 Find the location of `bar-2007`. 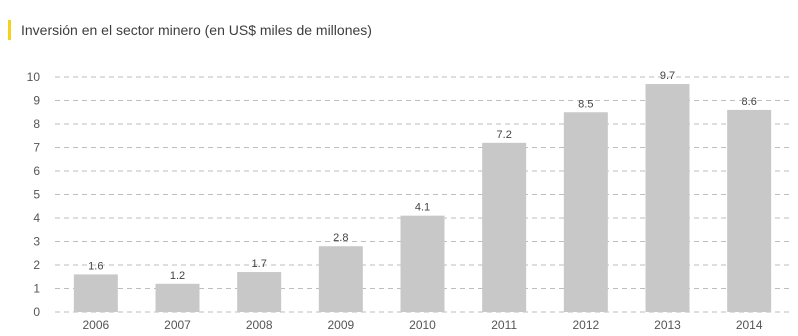

bar-2007 is located at coordinates (177, 297).